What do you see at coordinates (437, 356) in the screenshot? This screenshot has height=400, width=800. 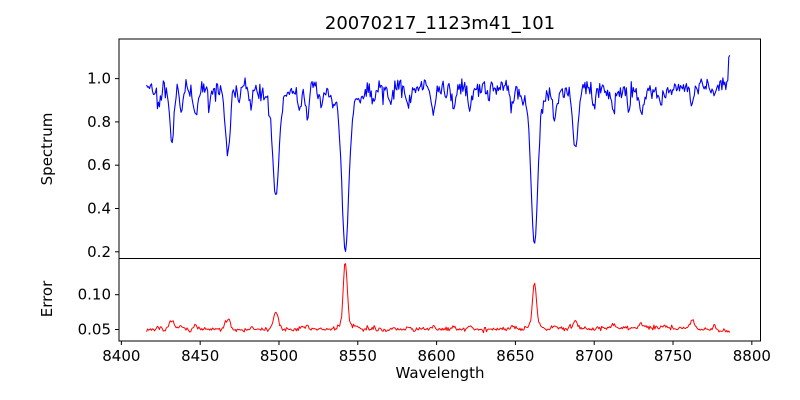 I see `x-tick-label: 8600` at bounding box center [437, 356].